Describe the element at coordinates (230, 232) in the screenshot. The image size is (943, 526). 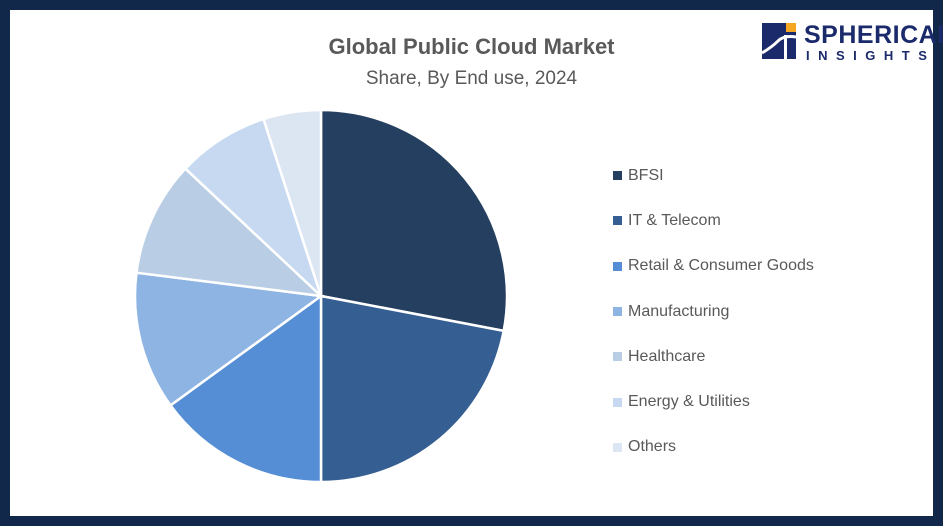
I see `pie-slice-healthcare` at that location.